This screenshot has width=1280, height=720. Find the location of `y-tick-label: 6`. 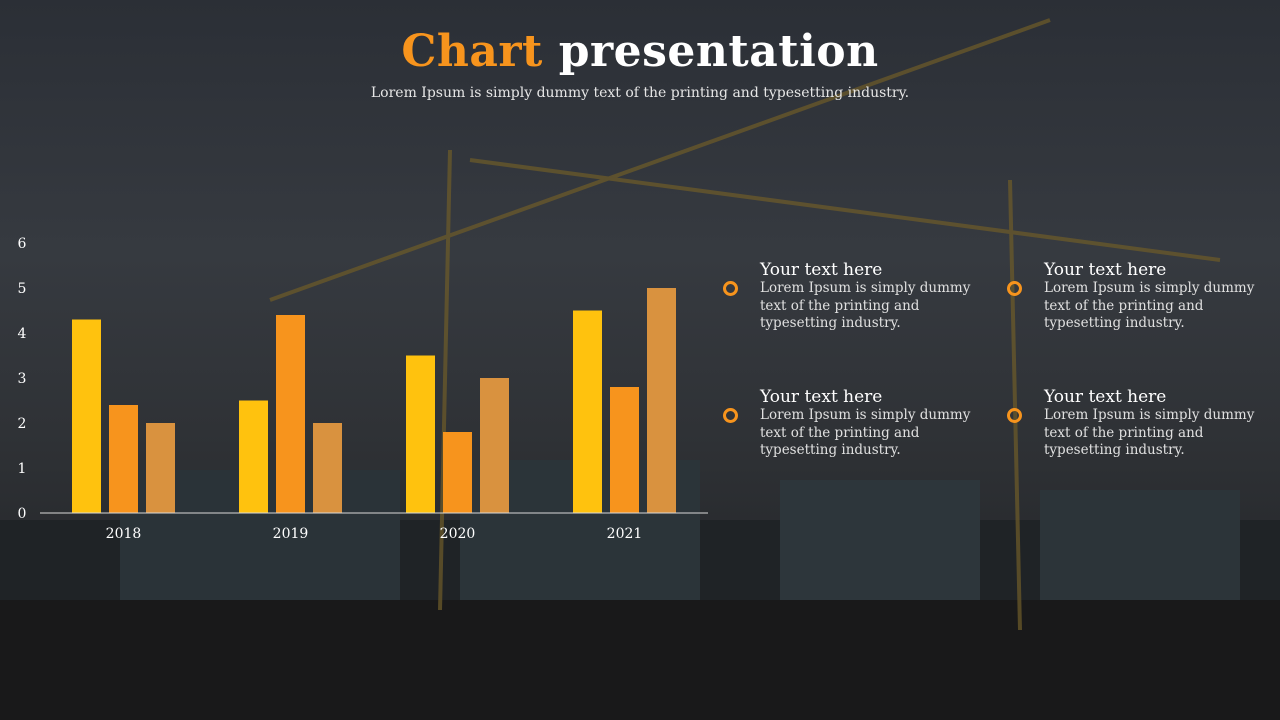

y-tick-label: 6 is located at coordinates (22, 244).